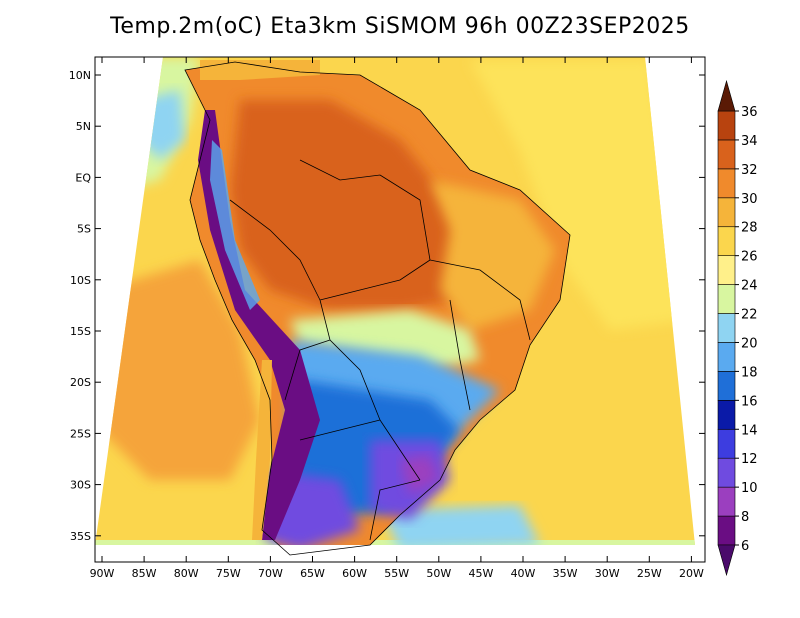  I want to click on lat-label: 5S, so click(84, 229).